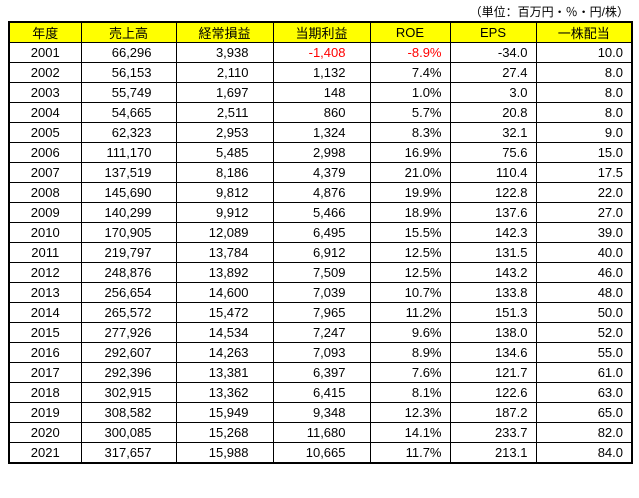  I want to click on table-row: 2004 54,665 2,511 860 5.7% 20.8 8.0, so click(320, 112).